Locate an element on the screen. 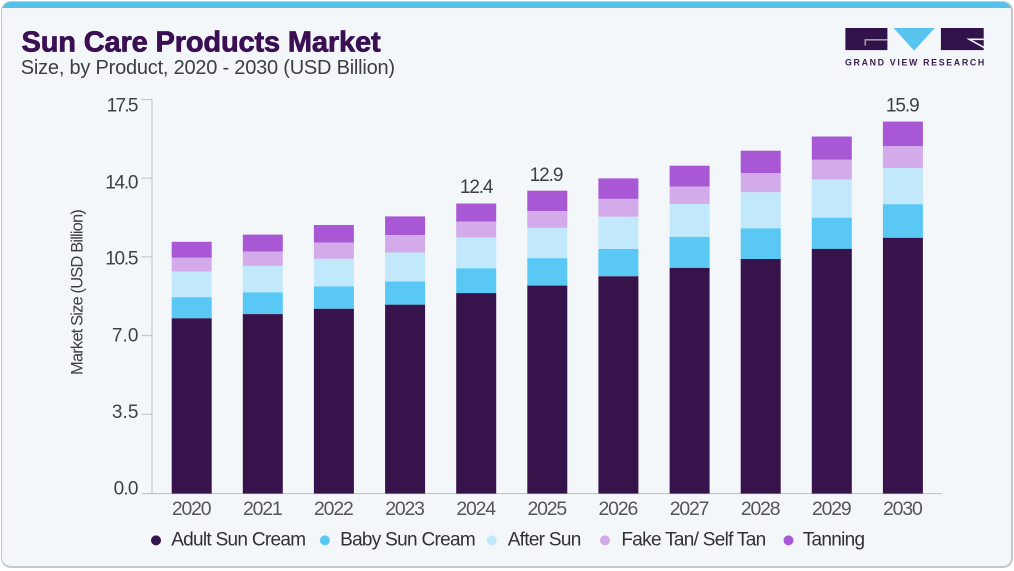  svg-text: GRAND VIEW RESEARCH is located at coordinates (915, 63).